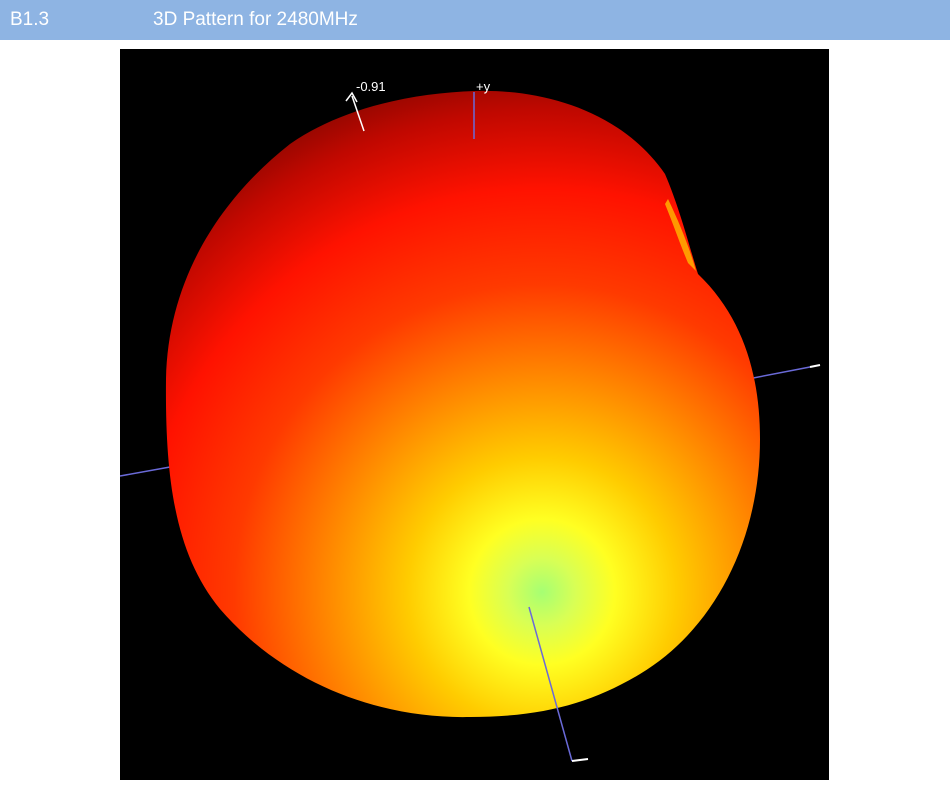 The image size is (950, 789). Describe the element at coordinates (358, 113) in the screenshot. I see `max-value-arrow` at that location.